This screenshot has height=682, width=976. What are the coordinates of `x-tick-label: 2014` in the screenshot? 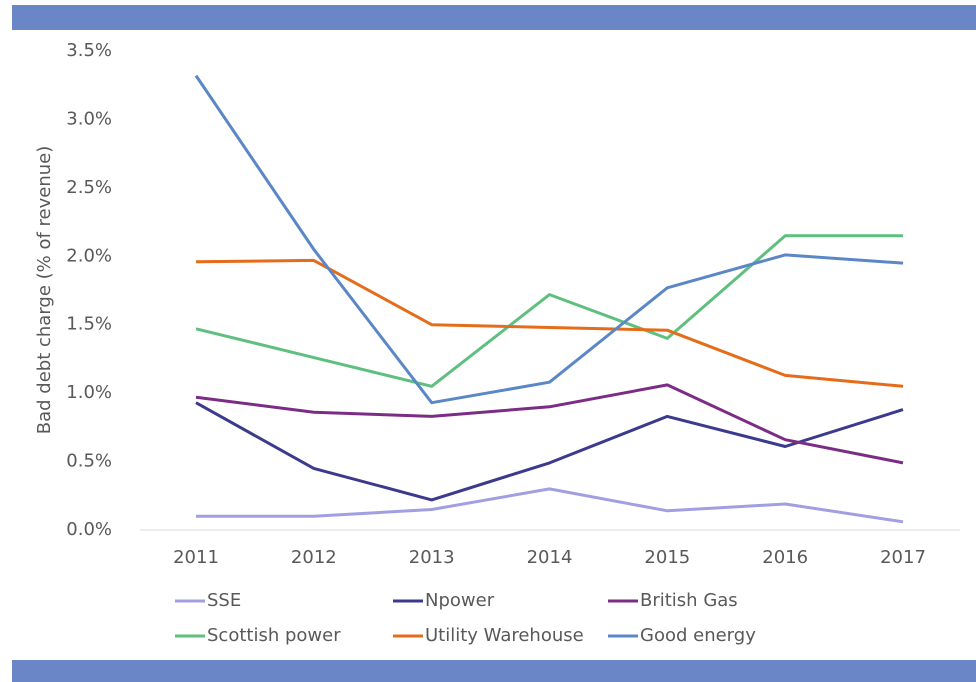 It's located at (550, 557).